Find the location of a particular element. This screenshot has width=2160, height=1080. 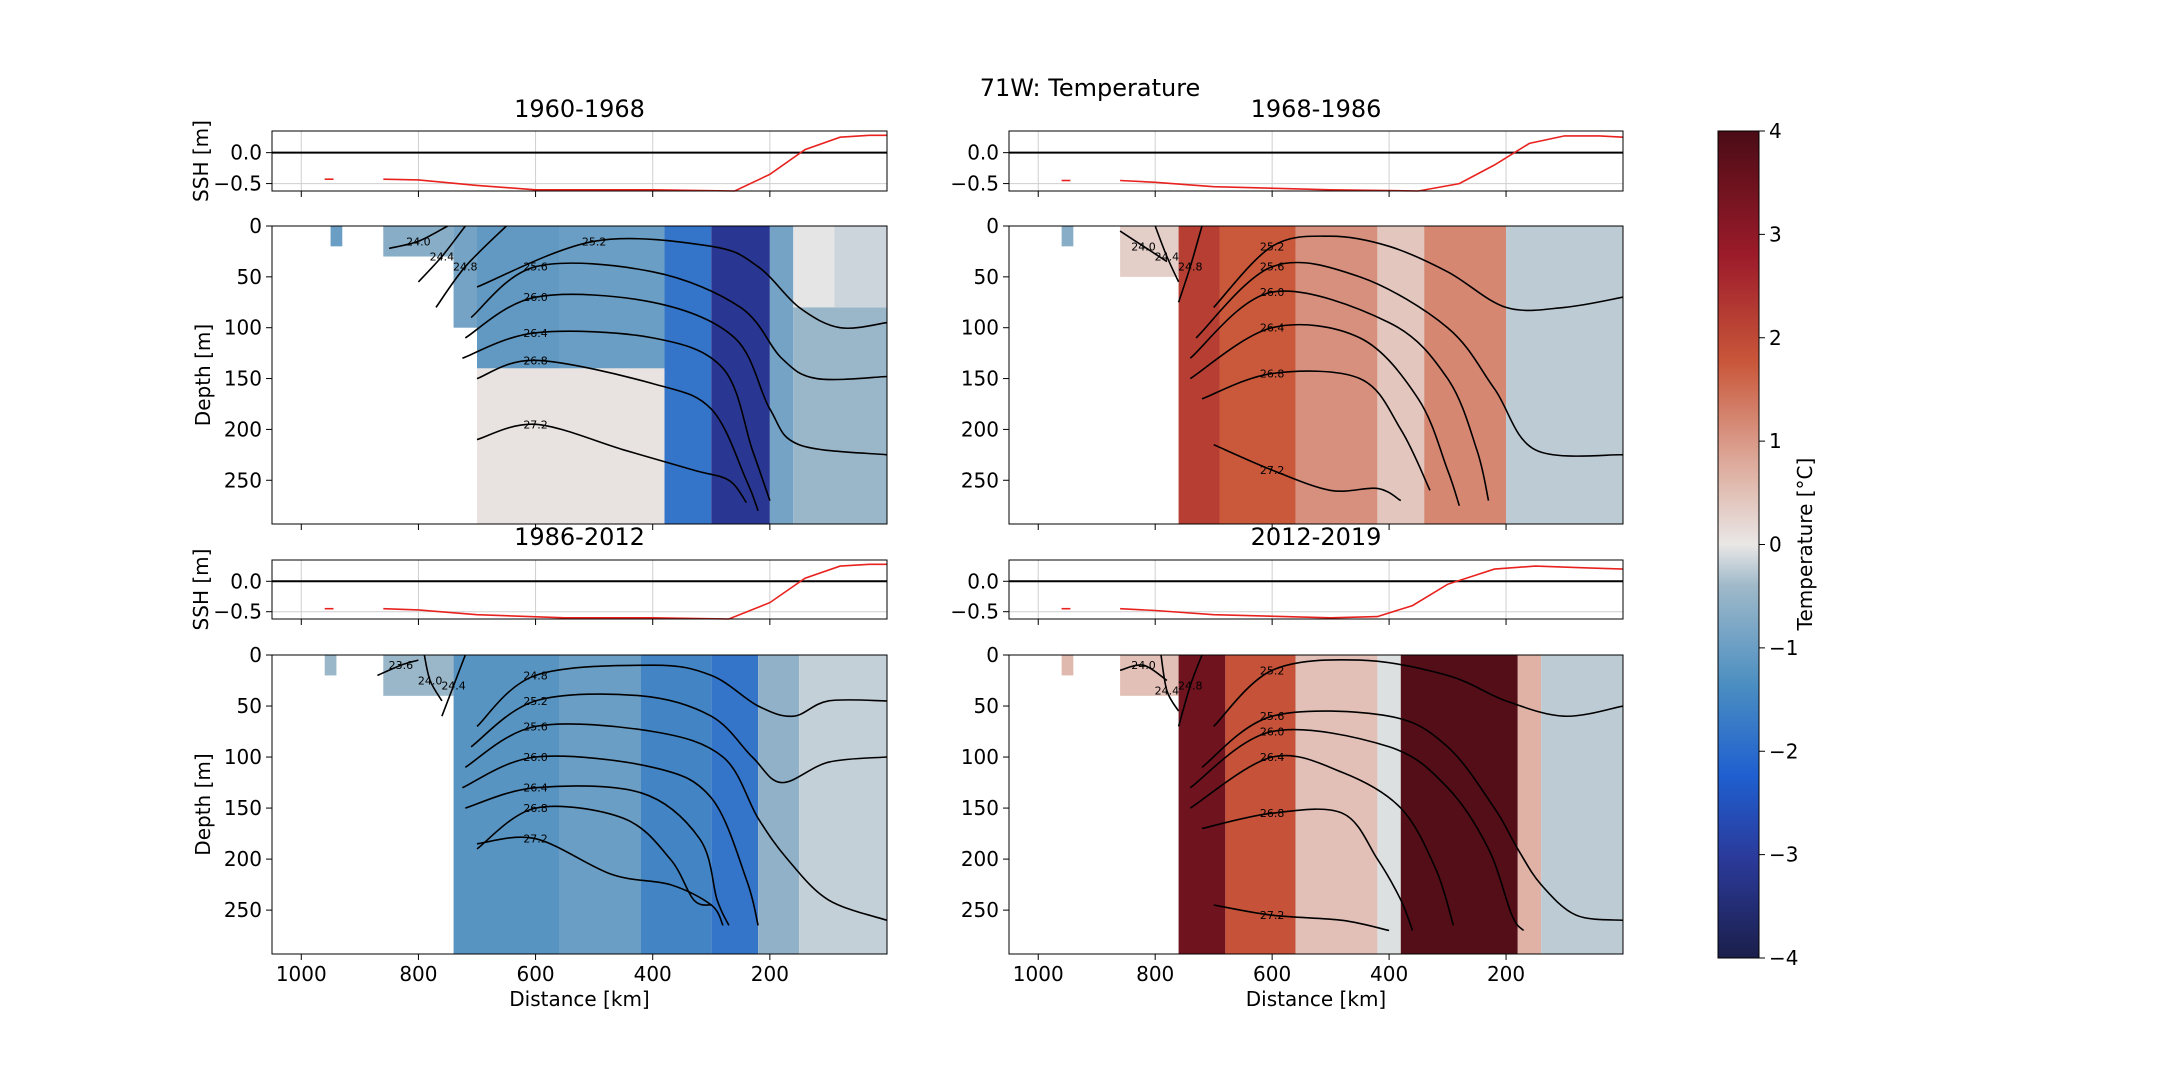

colorbar-ticks: 4 3 2 1 0 −1 −2 −3 −4 is located at coordinates (1778, 544).